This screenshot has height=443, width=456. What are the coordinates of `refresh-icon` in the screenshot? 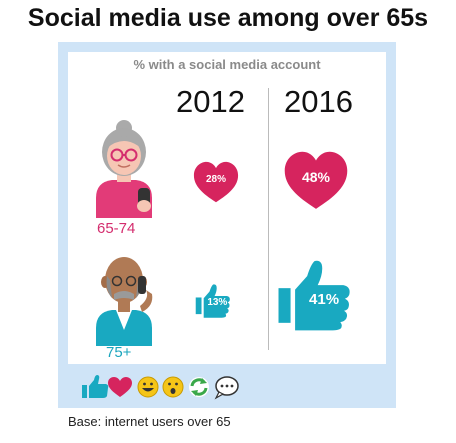 It's located at (199, 387).